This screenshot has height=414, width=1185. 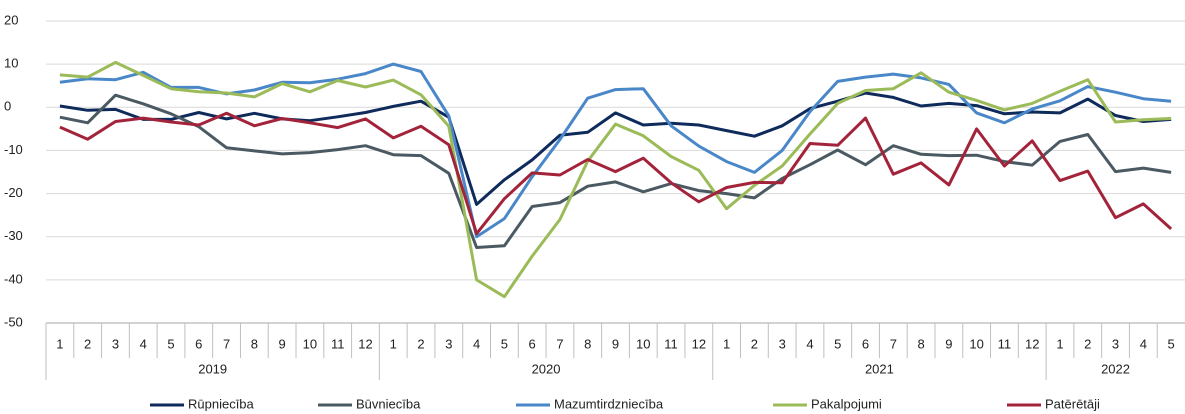 I want to click on legend-label: Mazumtirdzniecība, so click(x=609, y=403).